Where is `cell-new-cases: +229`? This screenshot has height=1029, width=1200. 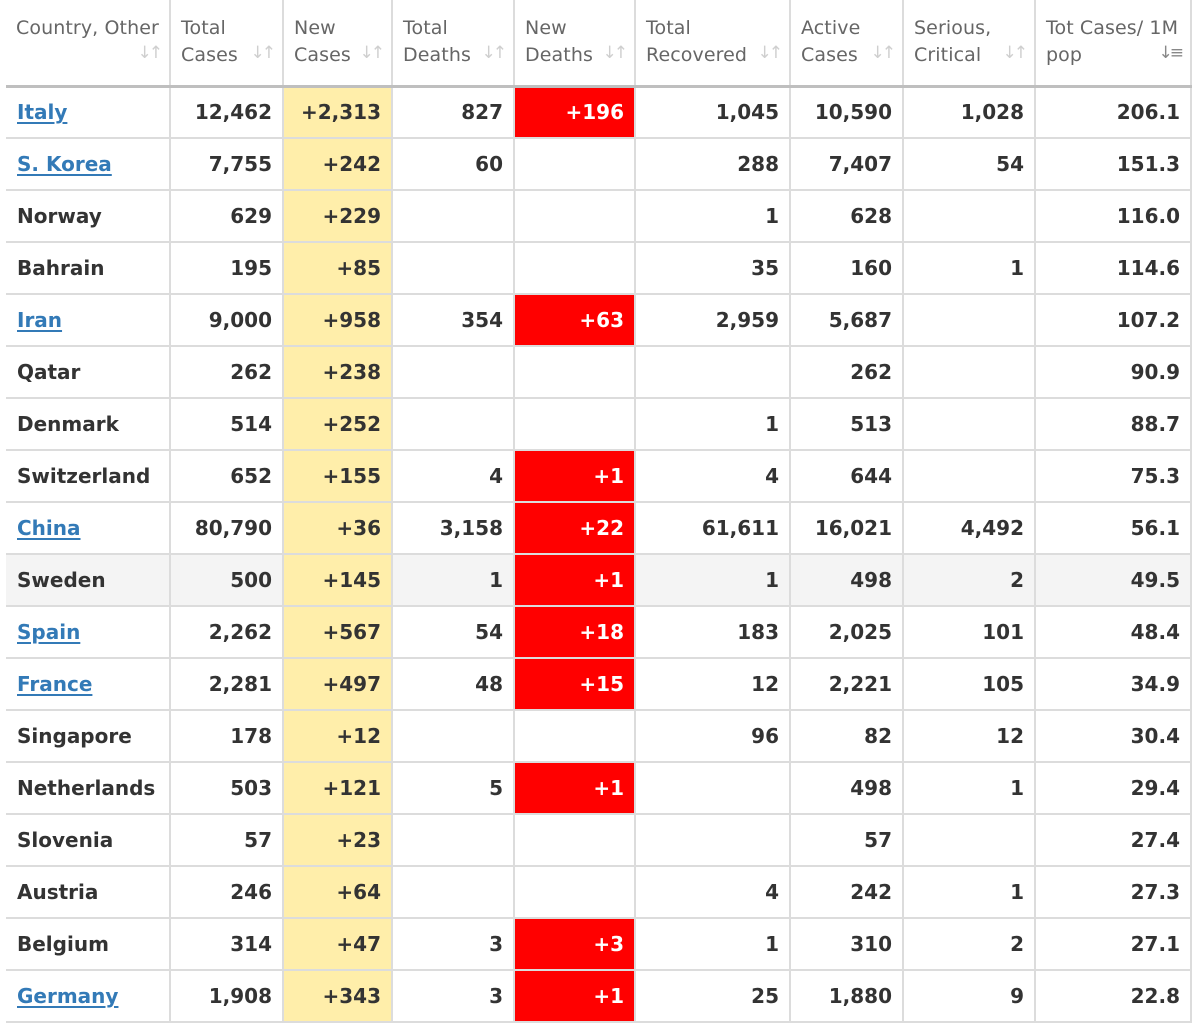 cell-new-cases: +229 is located at coordinates (337, 216).